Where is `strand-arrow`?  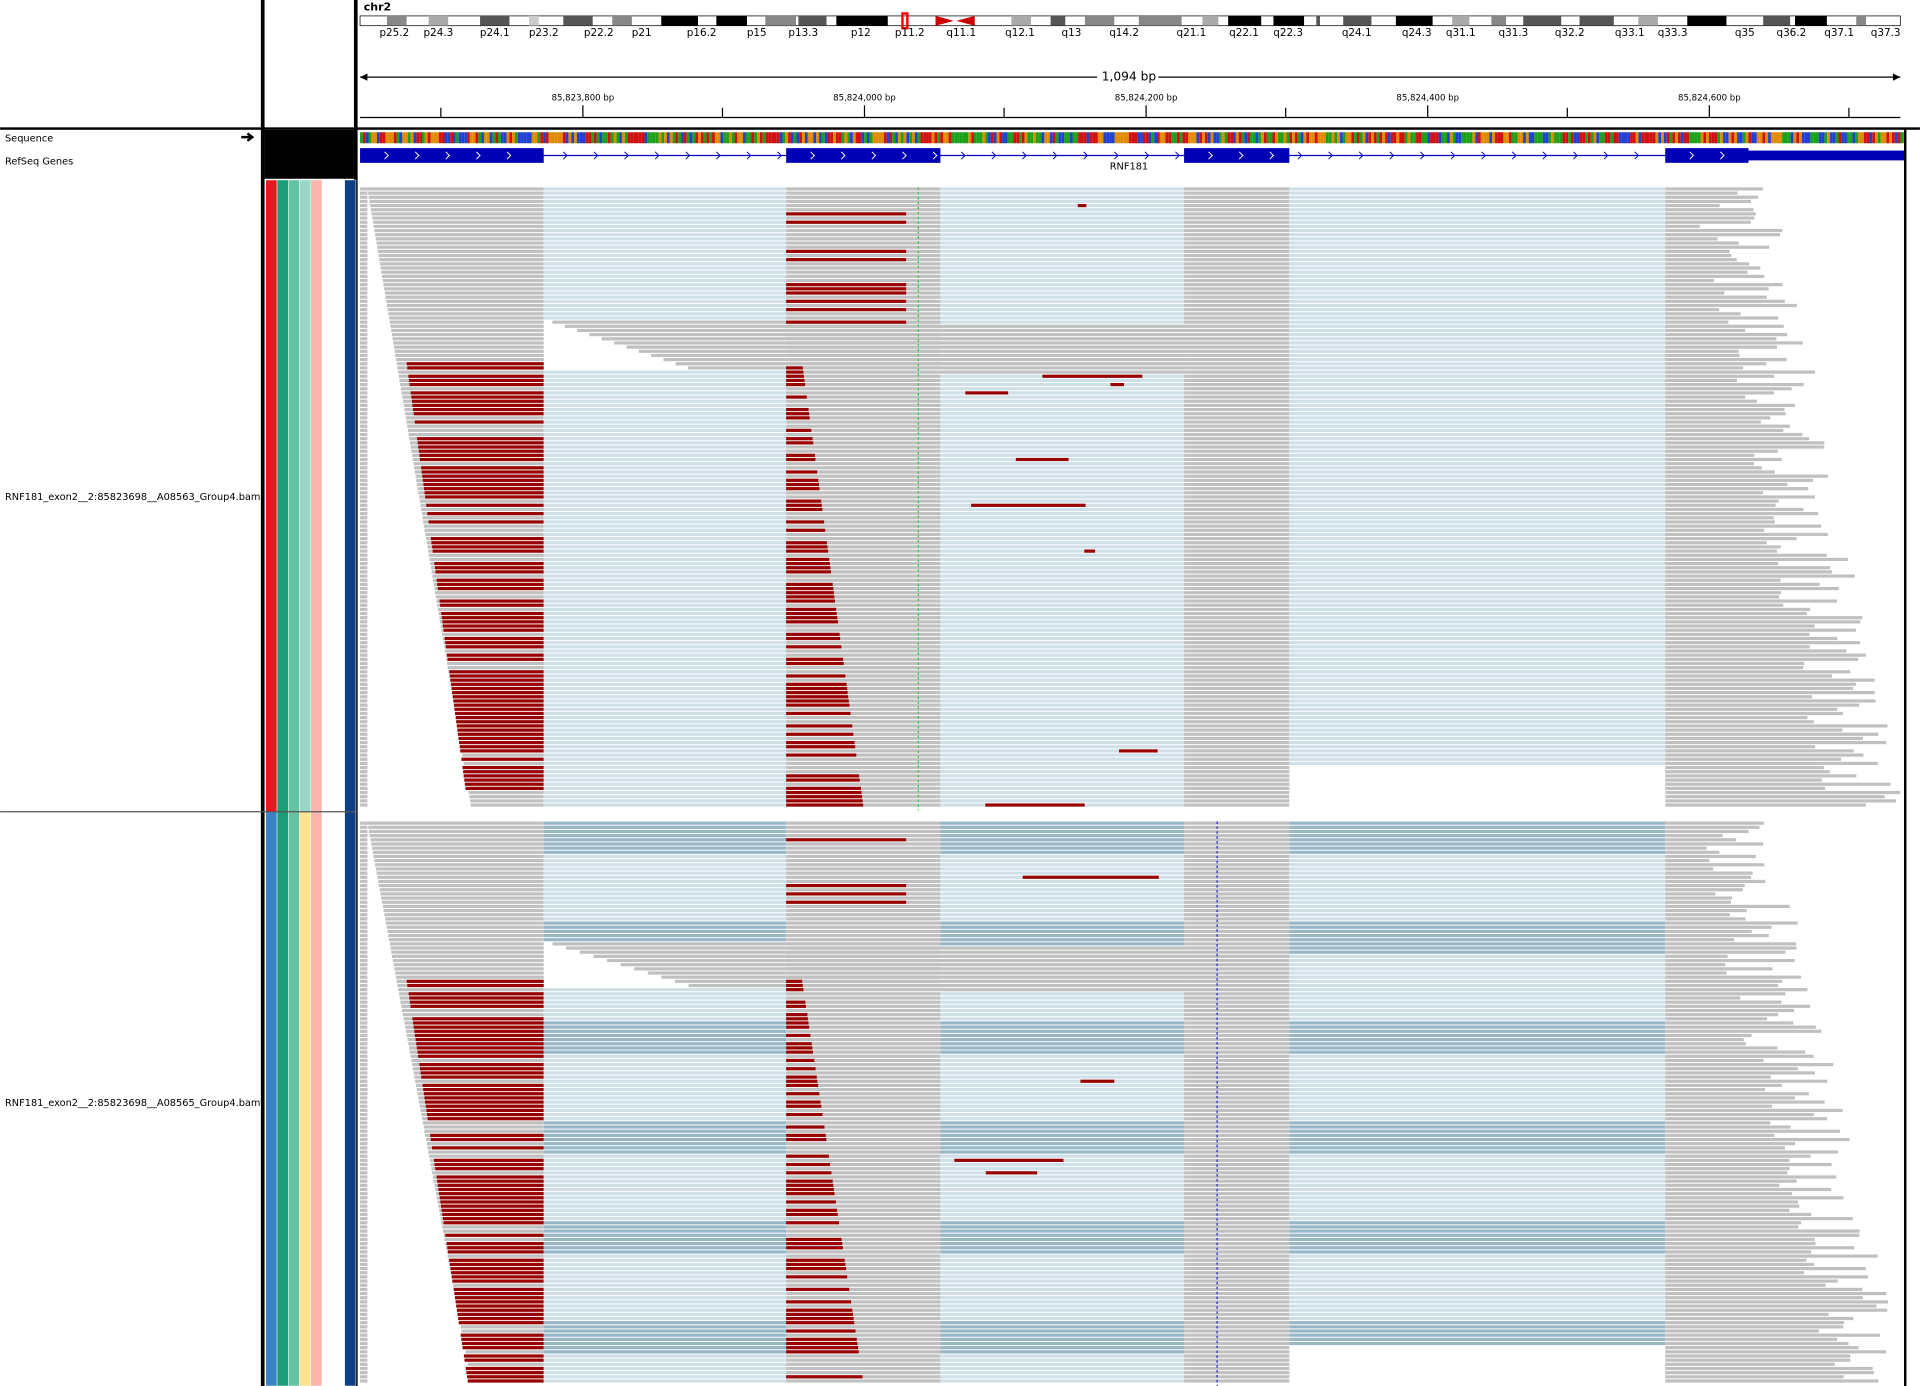 strand-arrow is located at coordinates (248, 137).